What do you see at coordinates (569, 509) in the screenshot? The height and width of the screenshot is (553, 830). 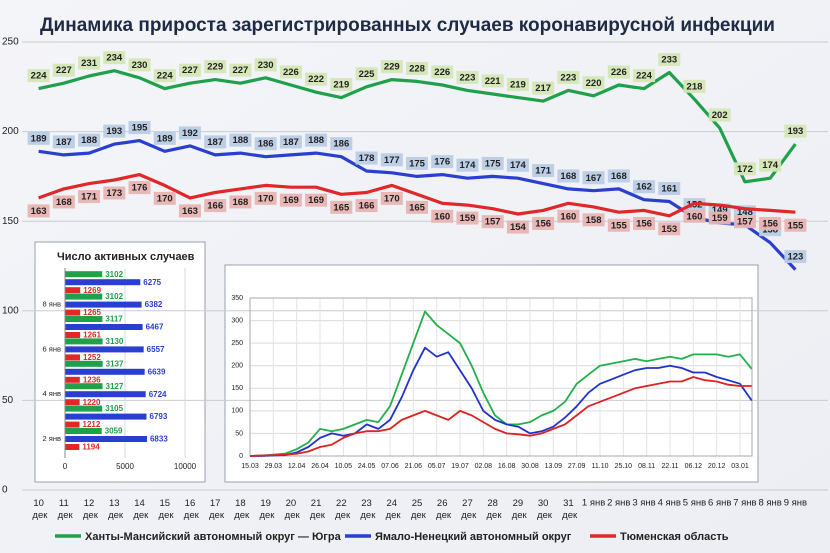 I see `x-tick-label: 31 дек` at bounding box center [569, 509].